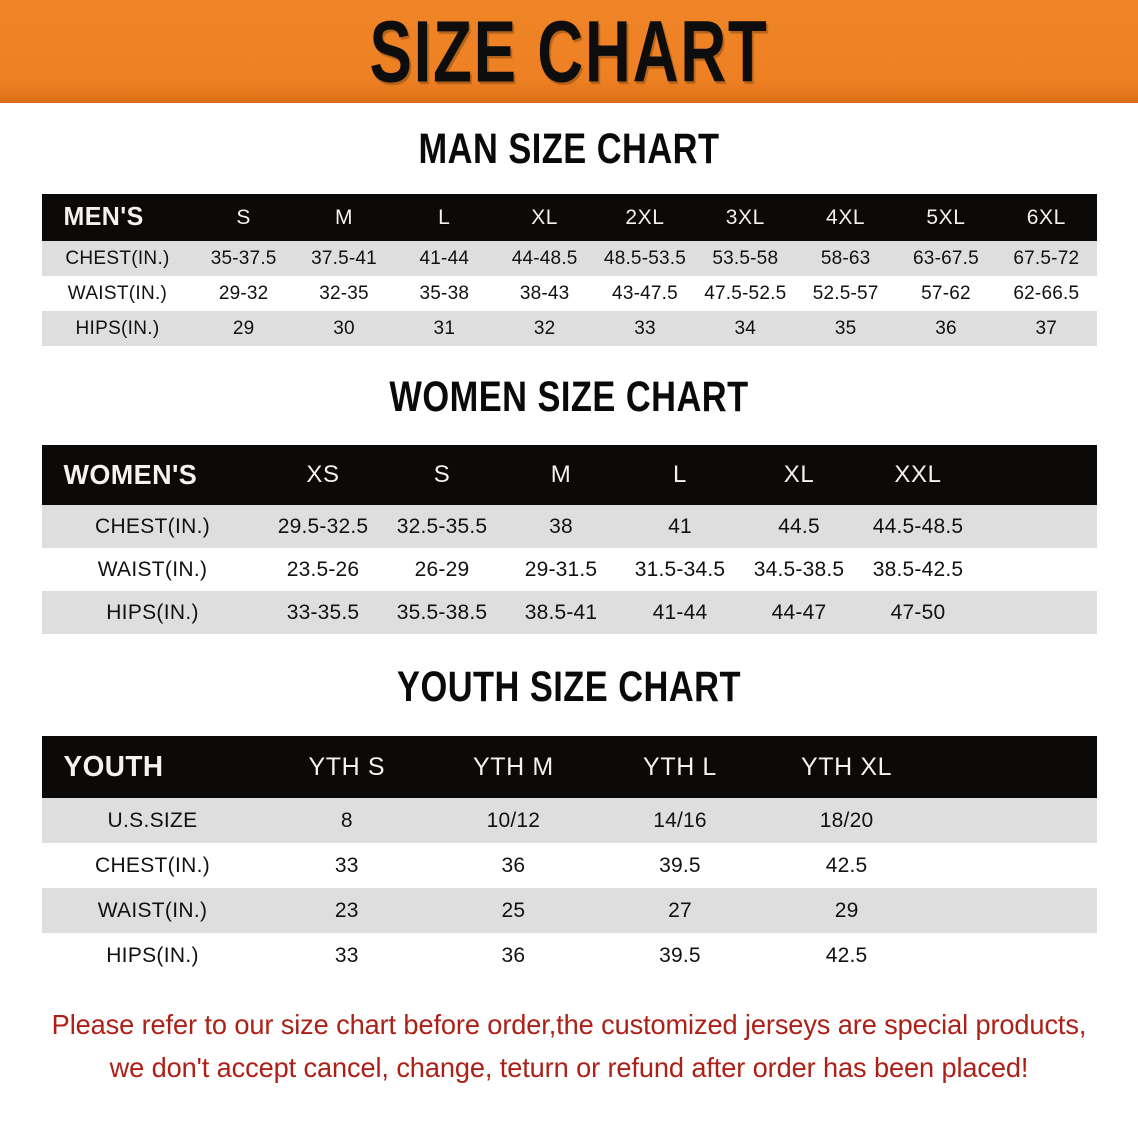  Describe the element at coordinates (103, 217) in the screenshot. I see `man-corner-label: MEN'S` at that location.